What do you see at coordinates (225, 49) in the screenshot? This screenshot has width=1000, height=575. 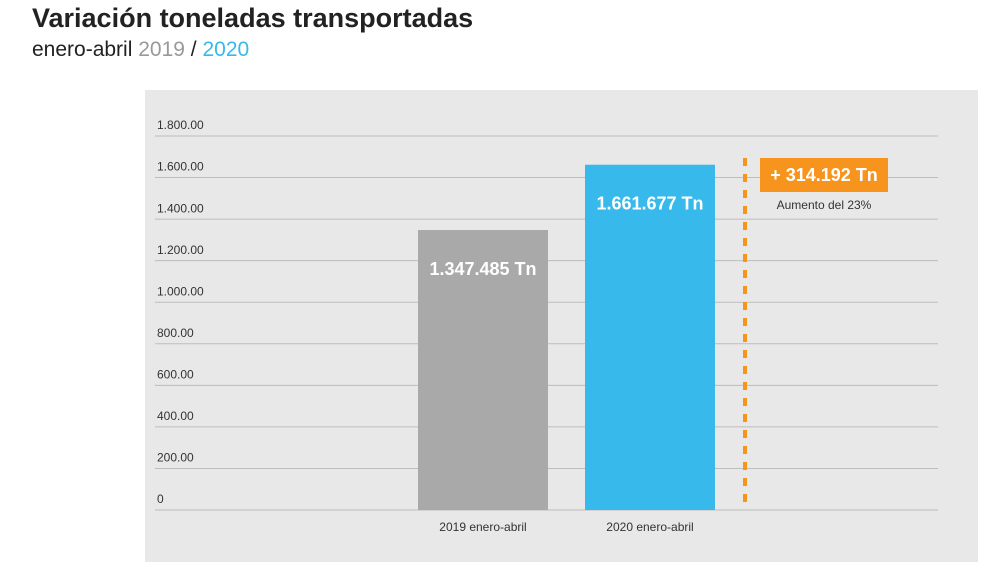 I see `subtitle-year-b: 2020` at bounding box center [225, 49].